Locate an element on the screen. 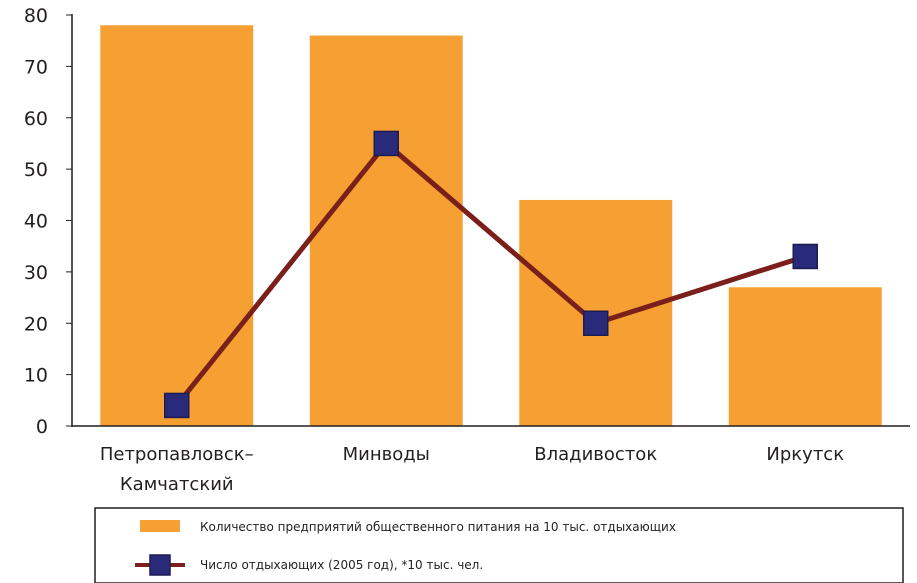  legend-swatch-bar is located at coordinates (160, 526).